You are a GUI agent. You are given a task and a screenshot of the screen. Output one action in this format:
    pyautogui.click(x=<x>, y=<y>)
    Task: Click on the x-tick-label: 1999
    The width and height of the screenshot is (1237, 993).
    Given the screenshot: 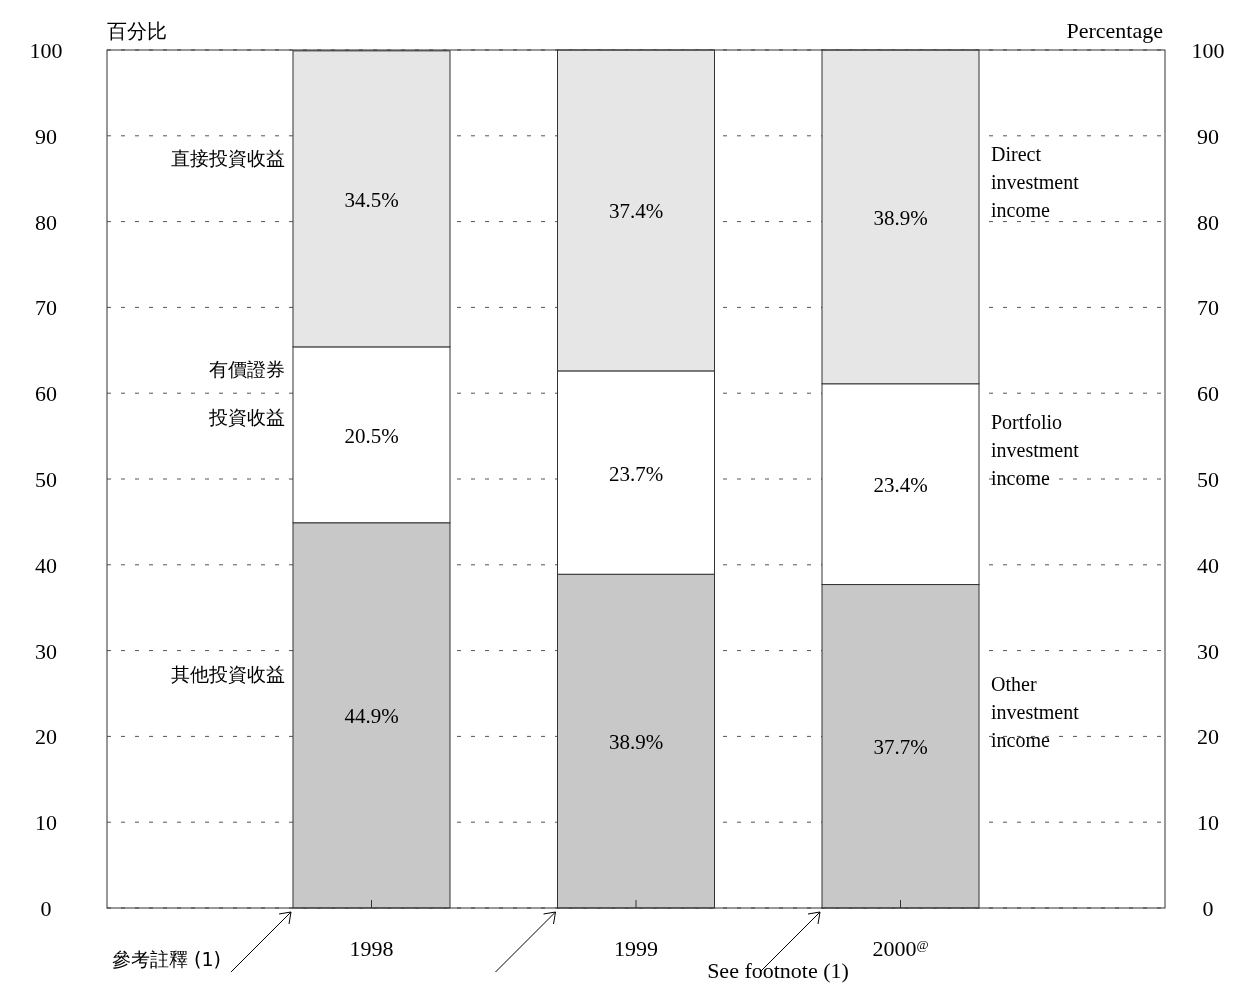 What is the action you would take?
    pyautogui.click(x=636, y=948)
    